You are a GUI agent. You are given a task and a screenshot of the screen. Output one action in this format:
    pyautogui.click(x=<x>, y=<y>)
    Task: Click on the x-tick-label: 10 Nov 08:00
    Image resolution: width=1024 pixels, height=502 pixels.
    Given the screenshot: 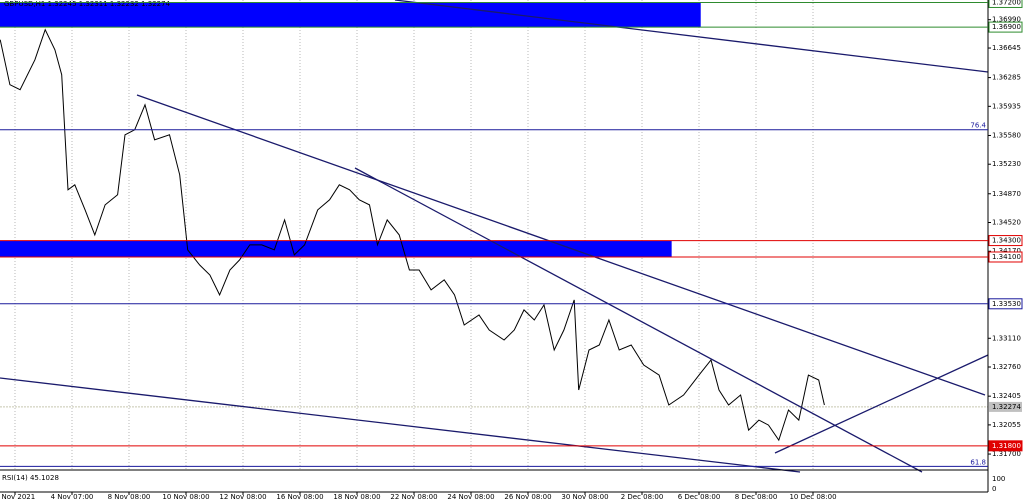 What is the action you would take?
    pyautogui.click(x=185, y=497)
    